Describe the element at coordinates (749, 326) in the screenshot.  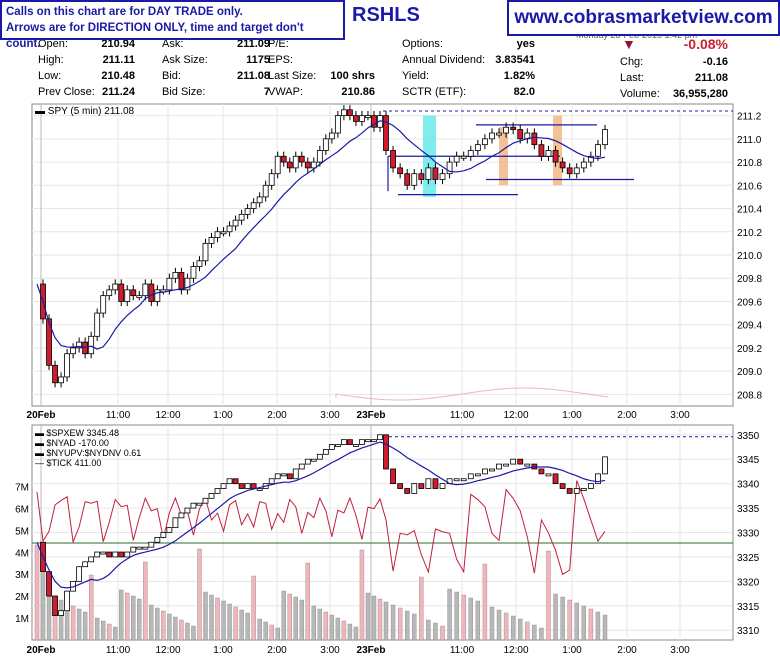
I see `y-tick-label: 209.4` at that location.